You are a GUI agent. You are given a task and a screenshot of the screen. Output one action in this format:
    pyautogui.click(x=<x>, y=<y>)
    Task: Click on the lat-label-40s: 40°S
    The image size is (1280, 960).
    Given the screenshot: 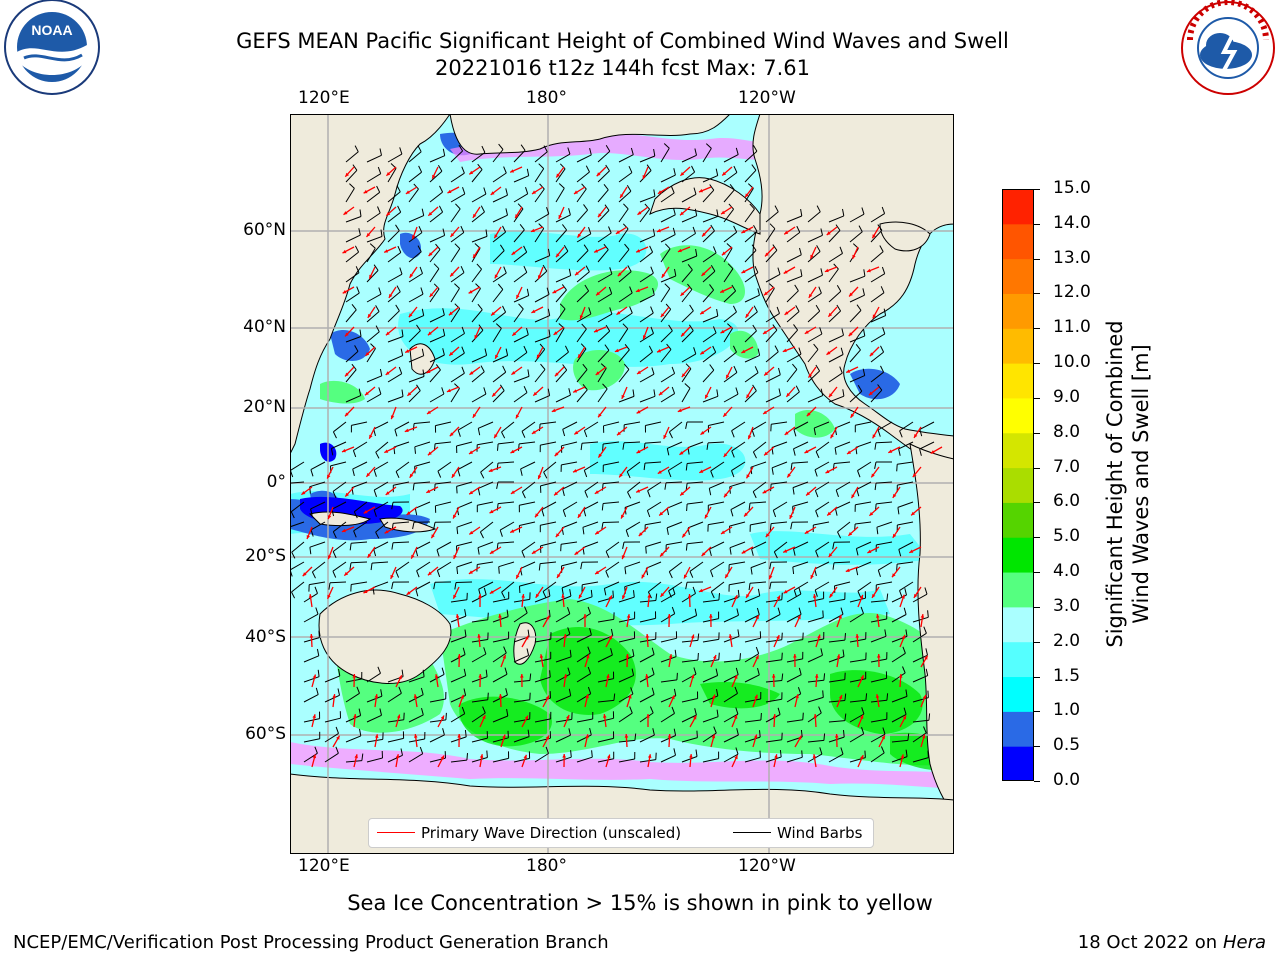 What is the action you would take?
    pyautogui.click(x=265, y=637)
    